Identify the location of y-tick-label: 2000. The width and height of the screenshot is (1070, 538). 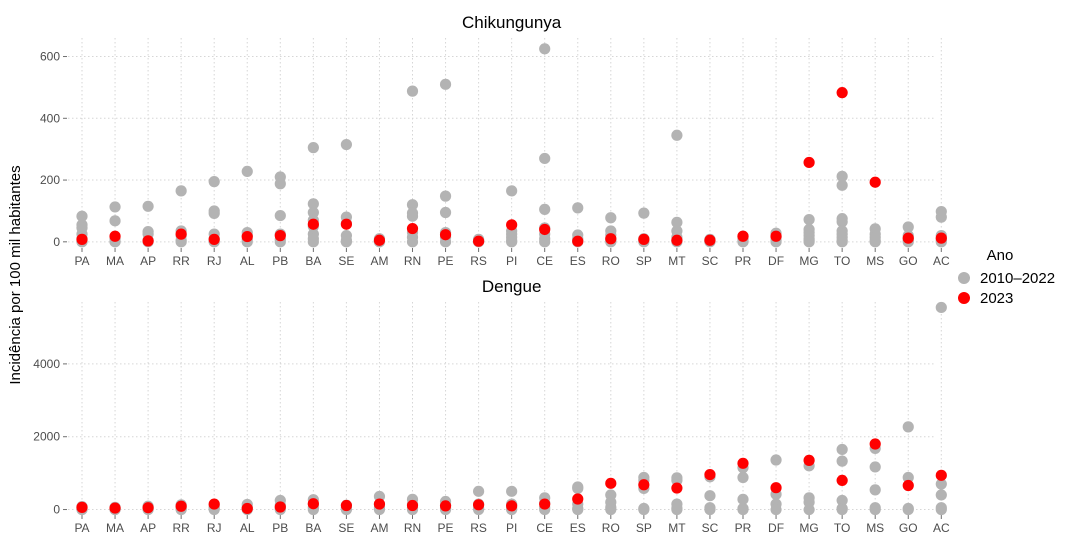
(46, 437).